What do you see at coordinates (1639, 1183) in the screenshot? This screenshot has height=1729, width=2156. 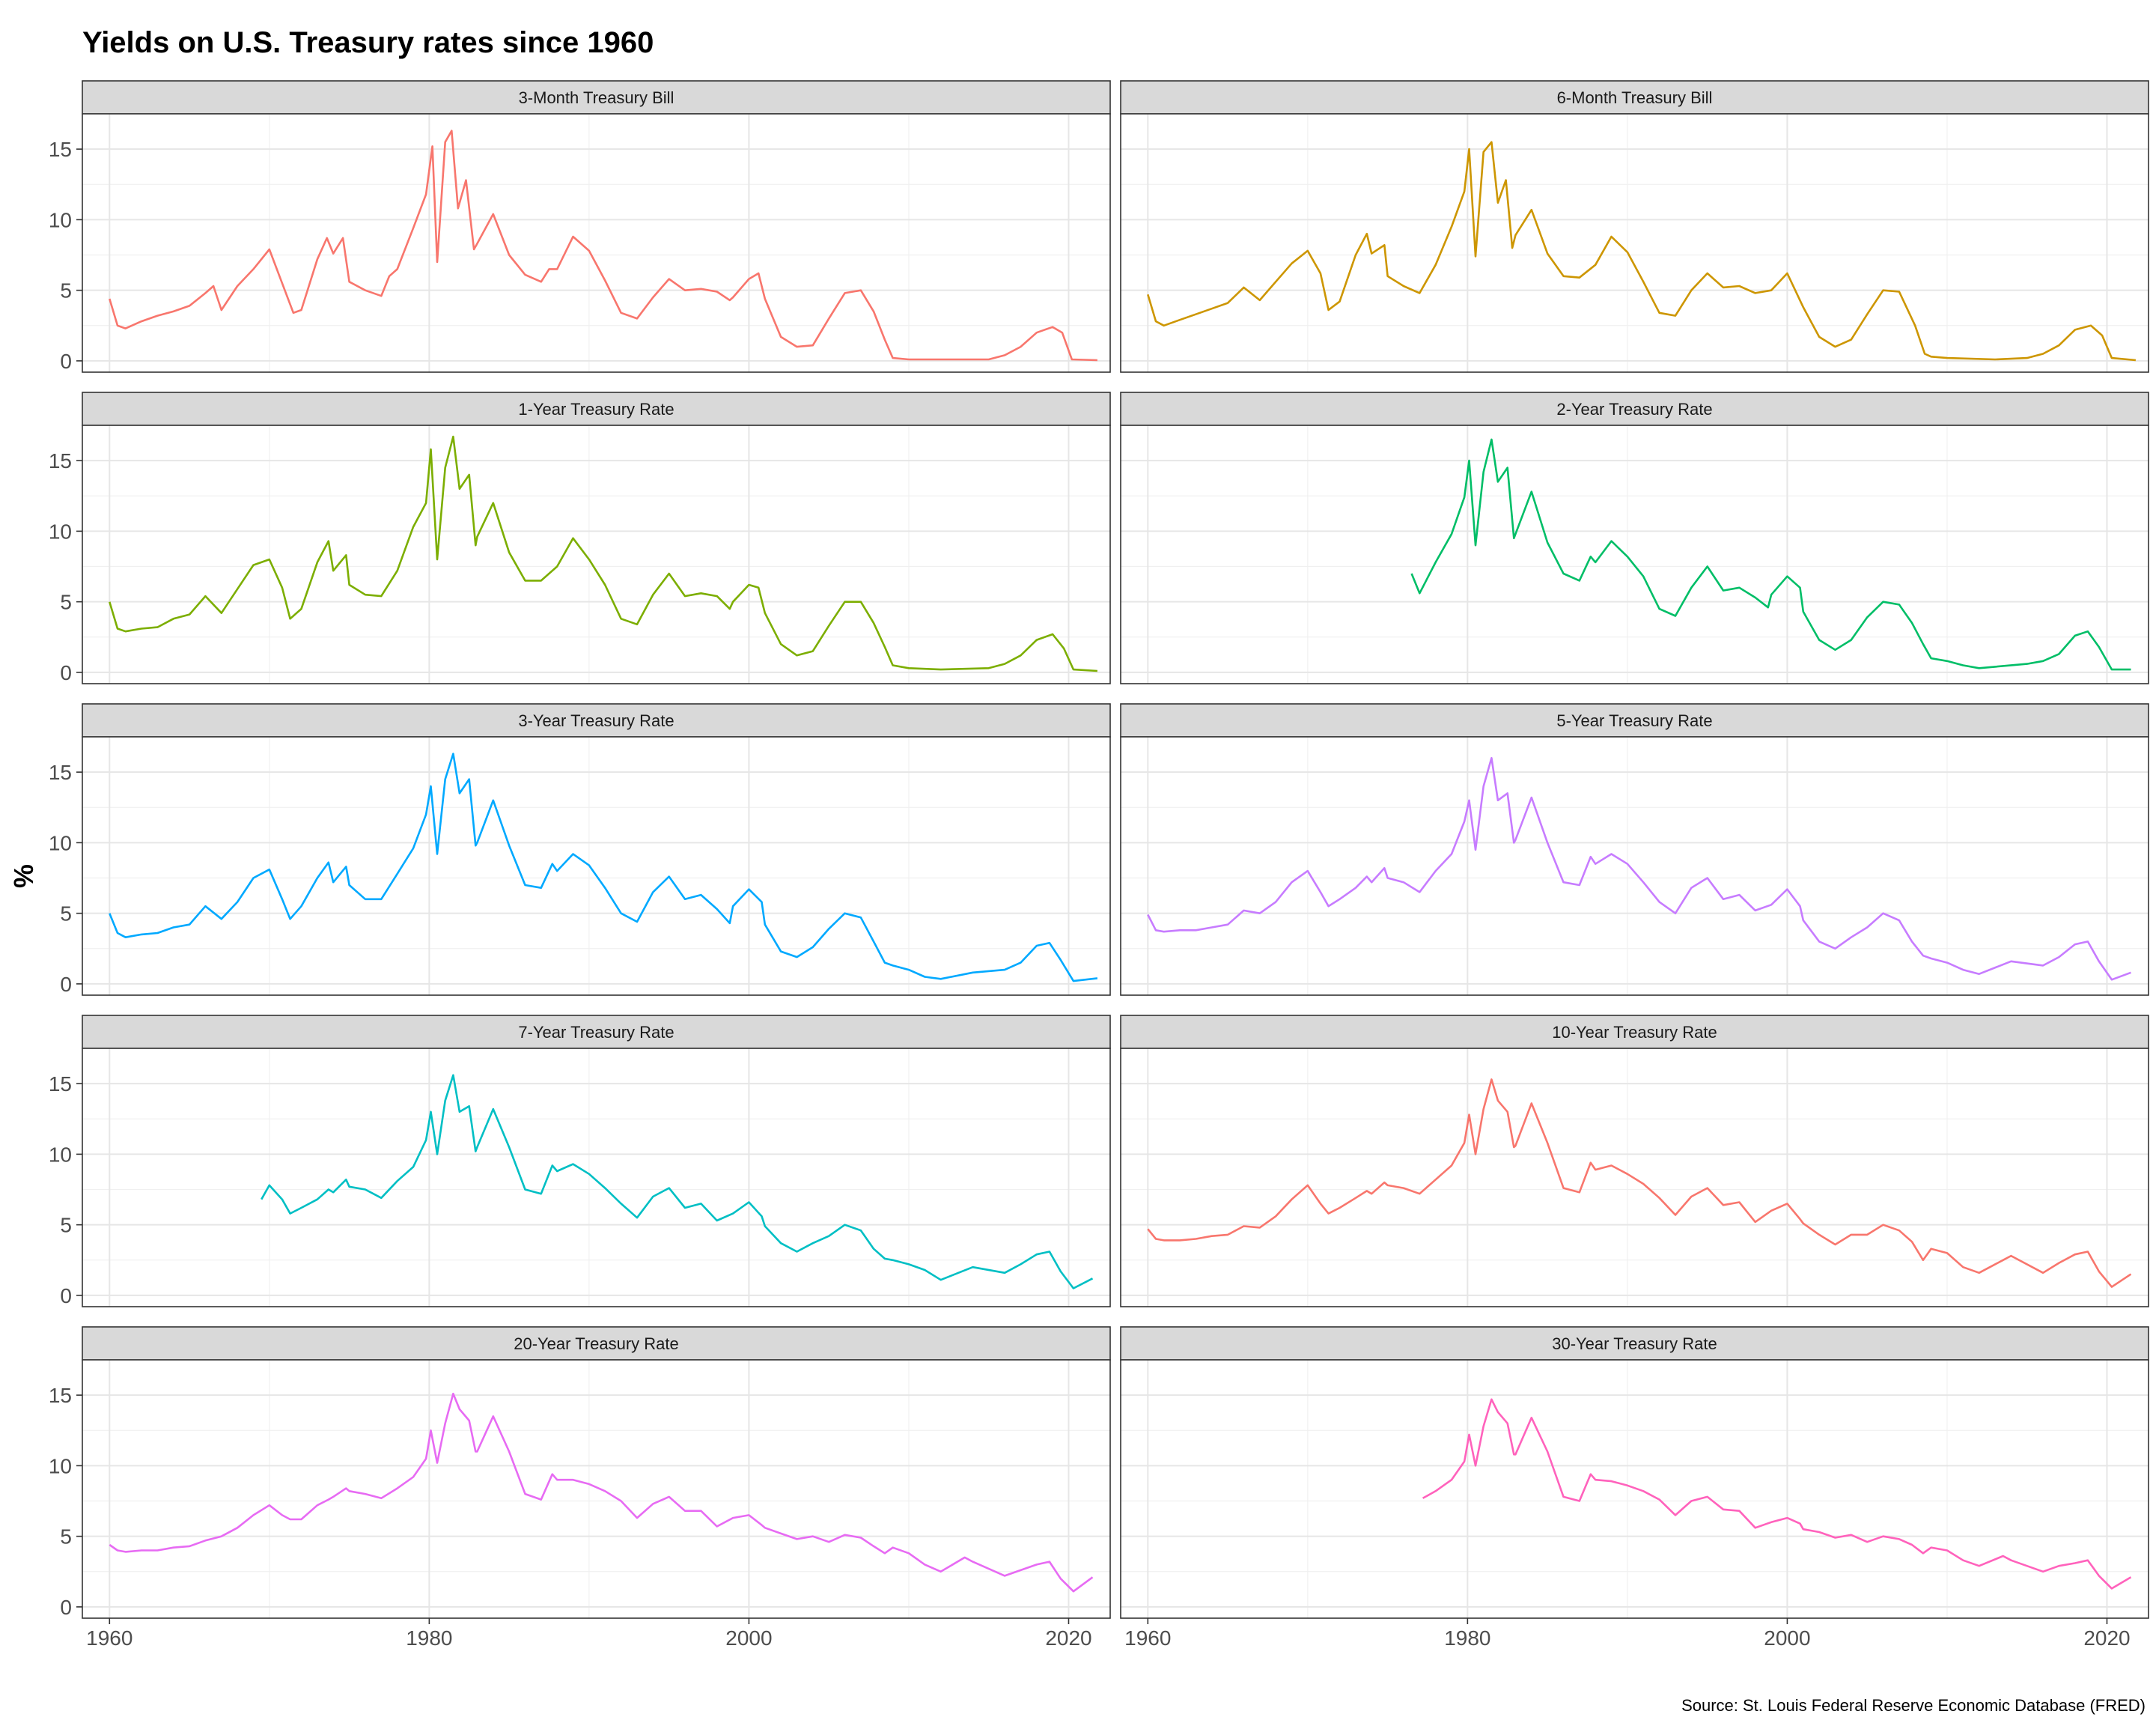 I see `series-line-10-year-treasury-rate` at bounding box center [1639, 1183].